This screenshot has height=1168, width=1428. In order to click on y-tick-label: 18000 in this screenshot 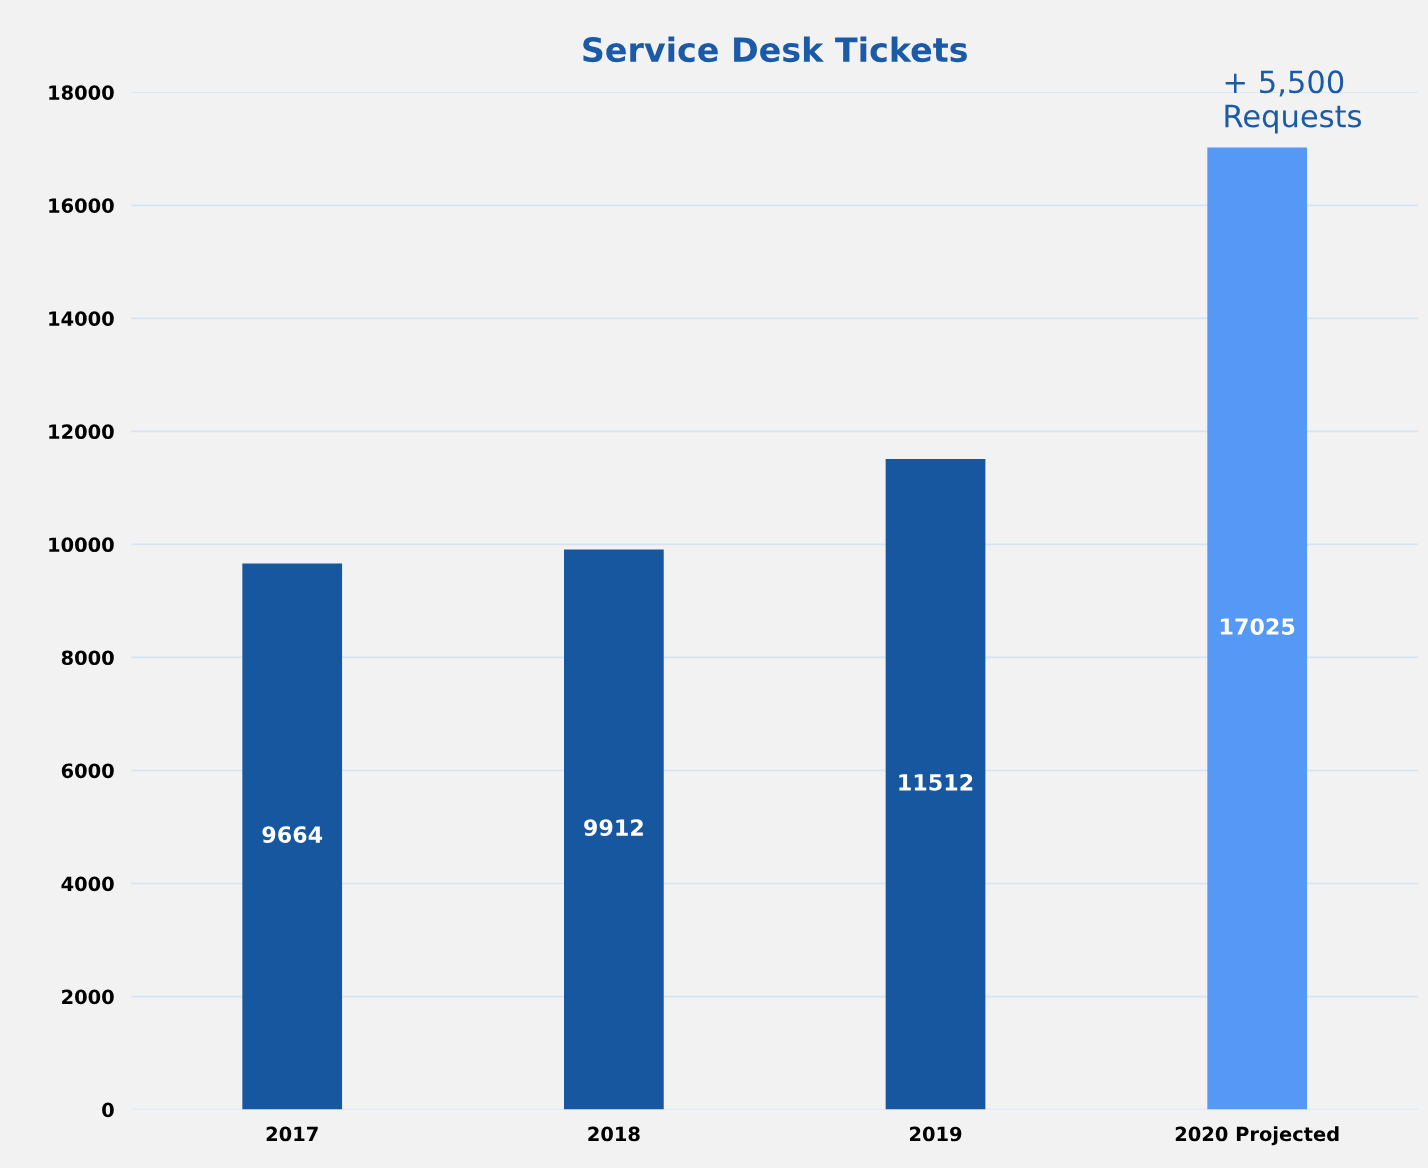, I will do `click(81, 92)`.